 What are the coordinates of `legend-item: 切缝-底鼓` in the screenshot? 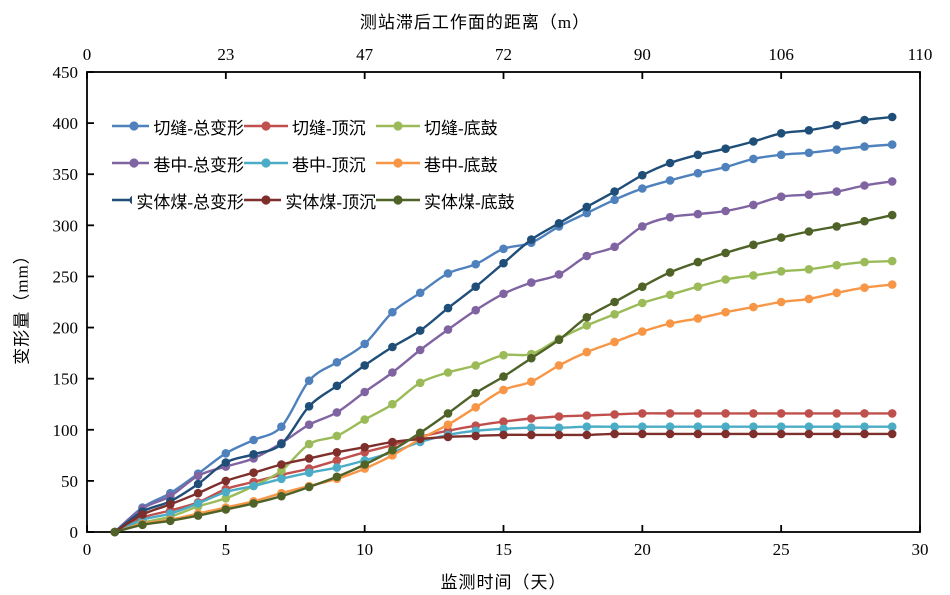 It's located at (445, 126).